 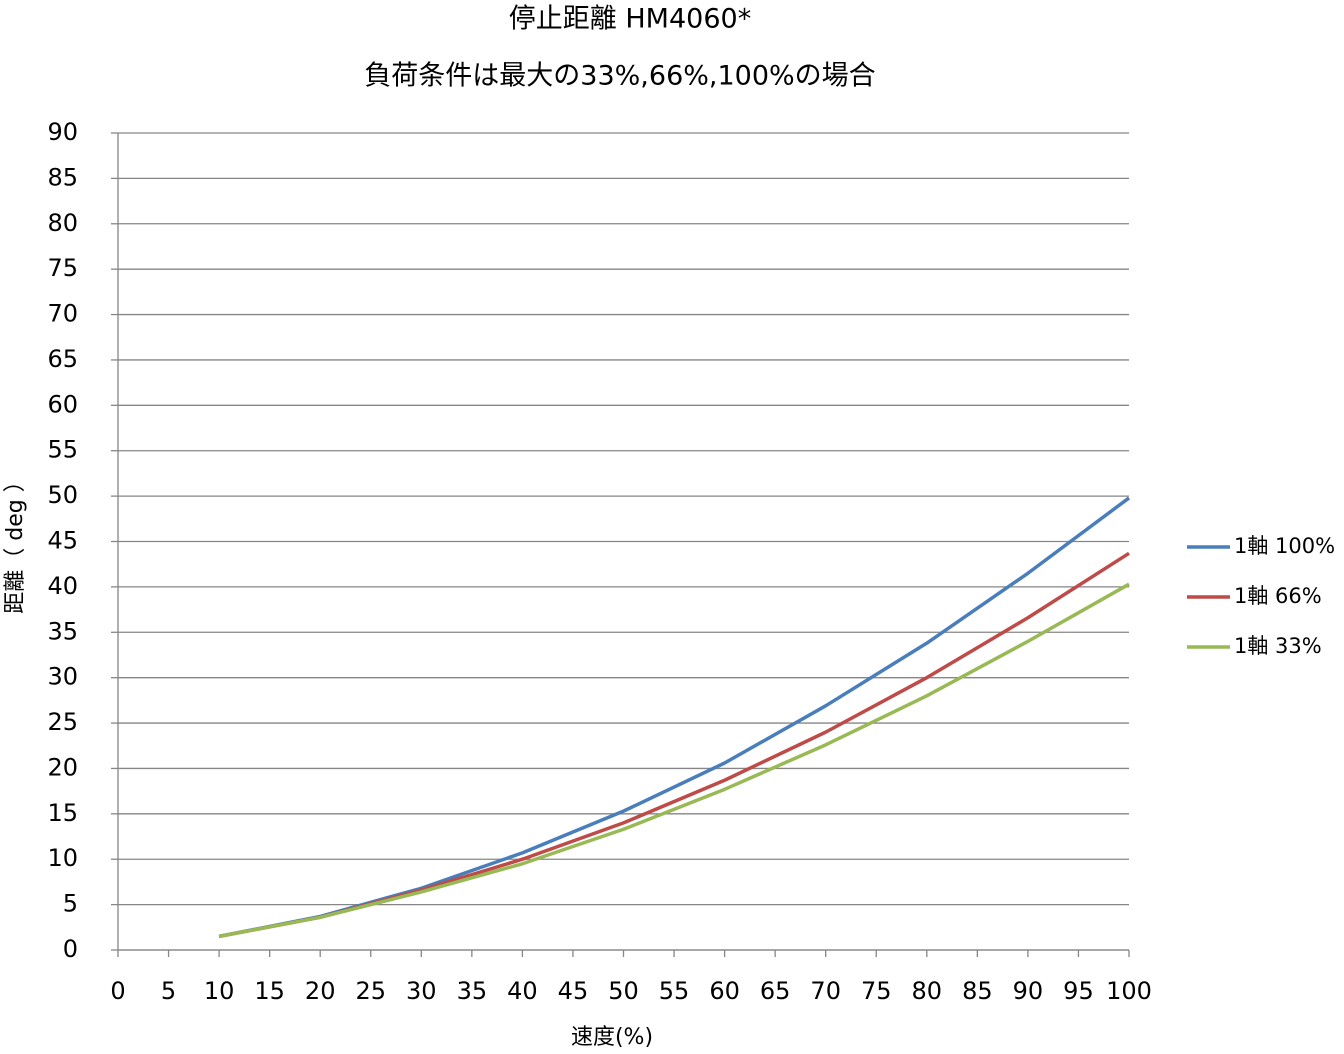 What do you see at coordinates (62, 813) in the screenshot?
I see `y-tick-label: 15` at bounding box center [62, 813].